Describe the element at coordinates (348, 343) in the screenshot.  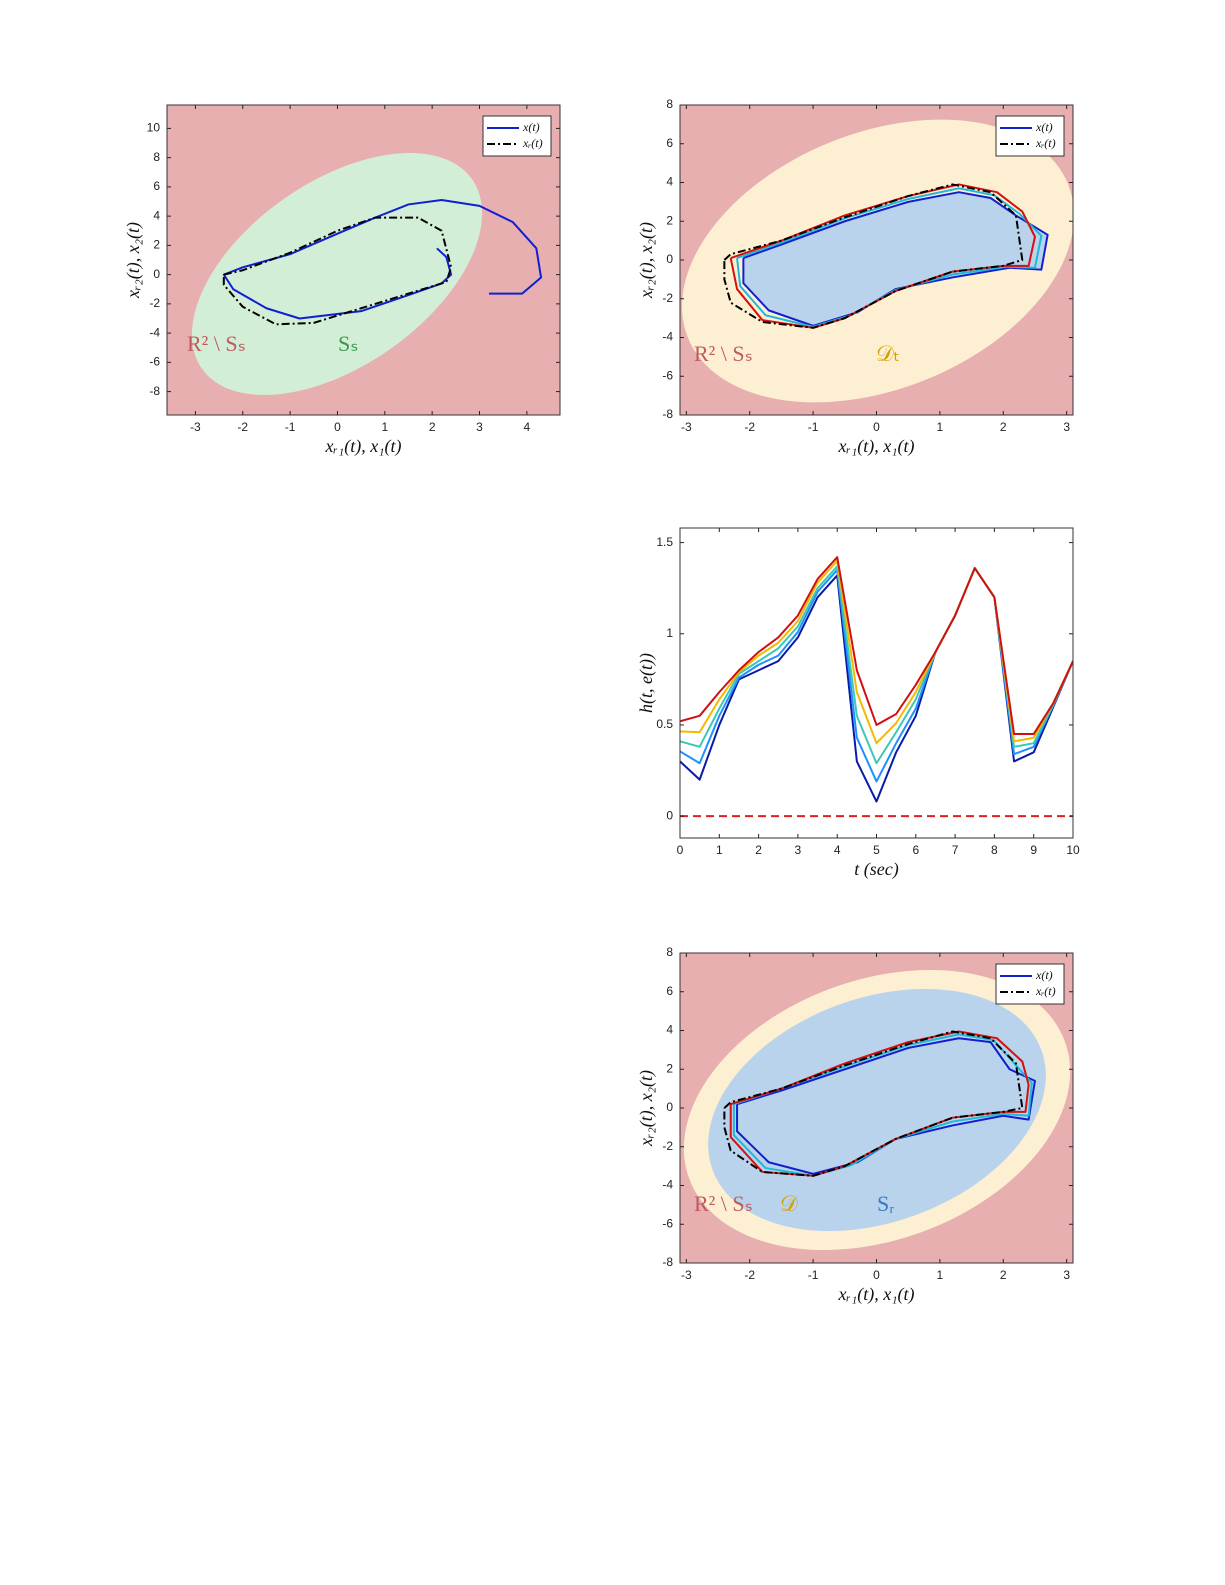
I see `annotation: Sₛ` at that location.